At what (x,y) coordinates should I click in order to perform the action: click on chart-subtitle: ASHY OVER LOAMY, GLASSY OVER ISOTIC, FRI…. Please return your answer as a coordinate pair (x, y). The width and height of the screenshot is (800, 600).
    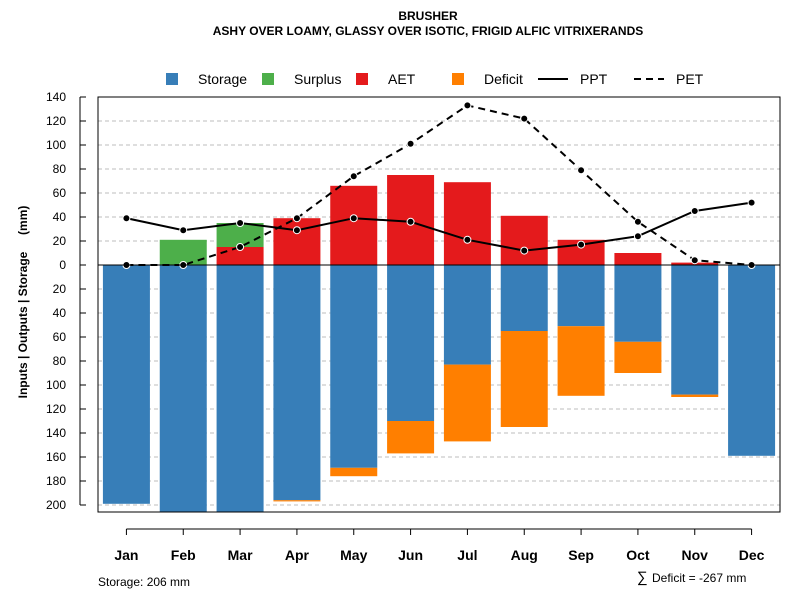
    Looking at the image, I should click on (428, 31).